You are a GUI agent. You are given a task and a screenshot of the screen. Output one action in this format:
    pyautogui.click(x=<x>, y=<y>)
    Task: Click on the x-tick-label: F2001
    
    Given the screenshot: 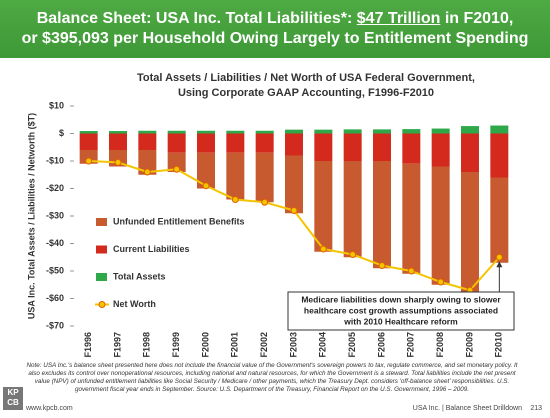 What is the action you would take?
    pyautogui.click(x=235, y=345)
    